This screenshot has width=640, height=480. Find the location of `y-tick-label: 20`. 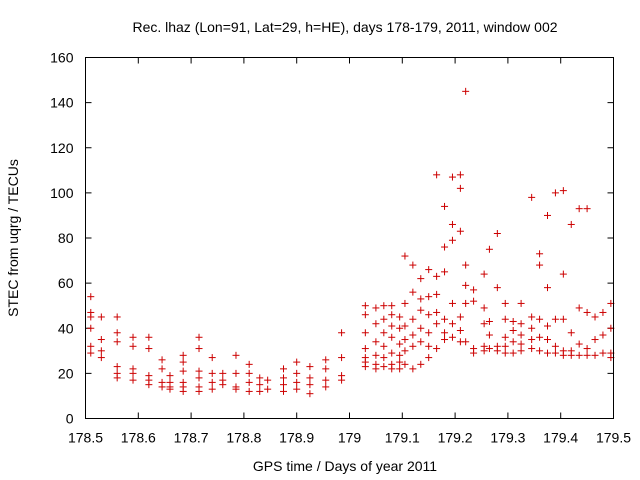

y-tick-label: 20 is located at coordinates (66, 373).